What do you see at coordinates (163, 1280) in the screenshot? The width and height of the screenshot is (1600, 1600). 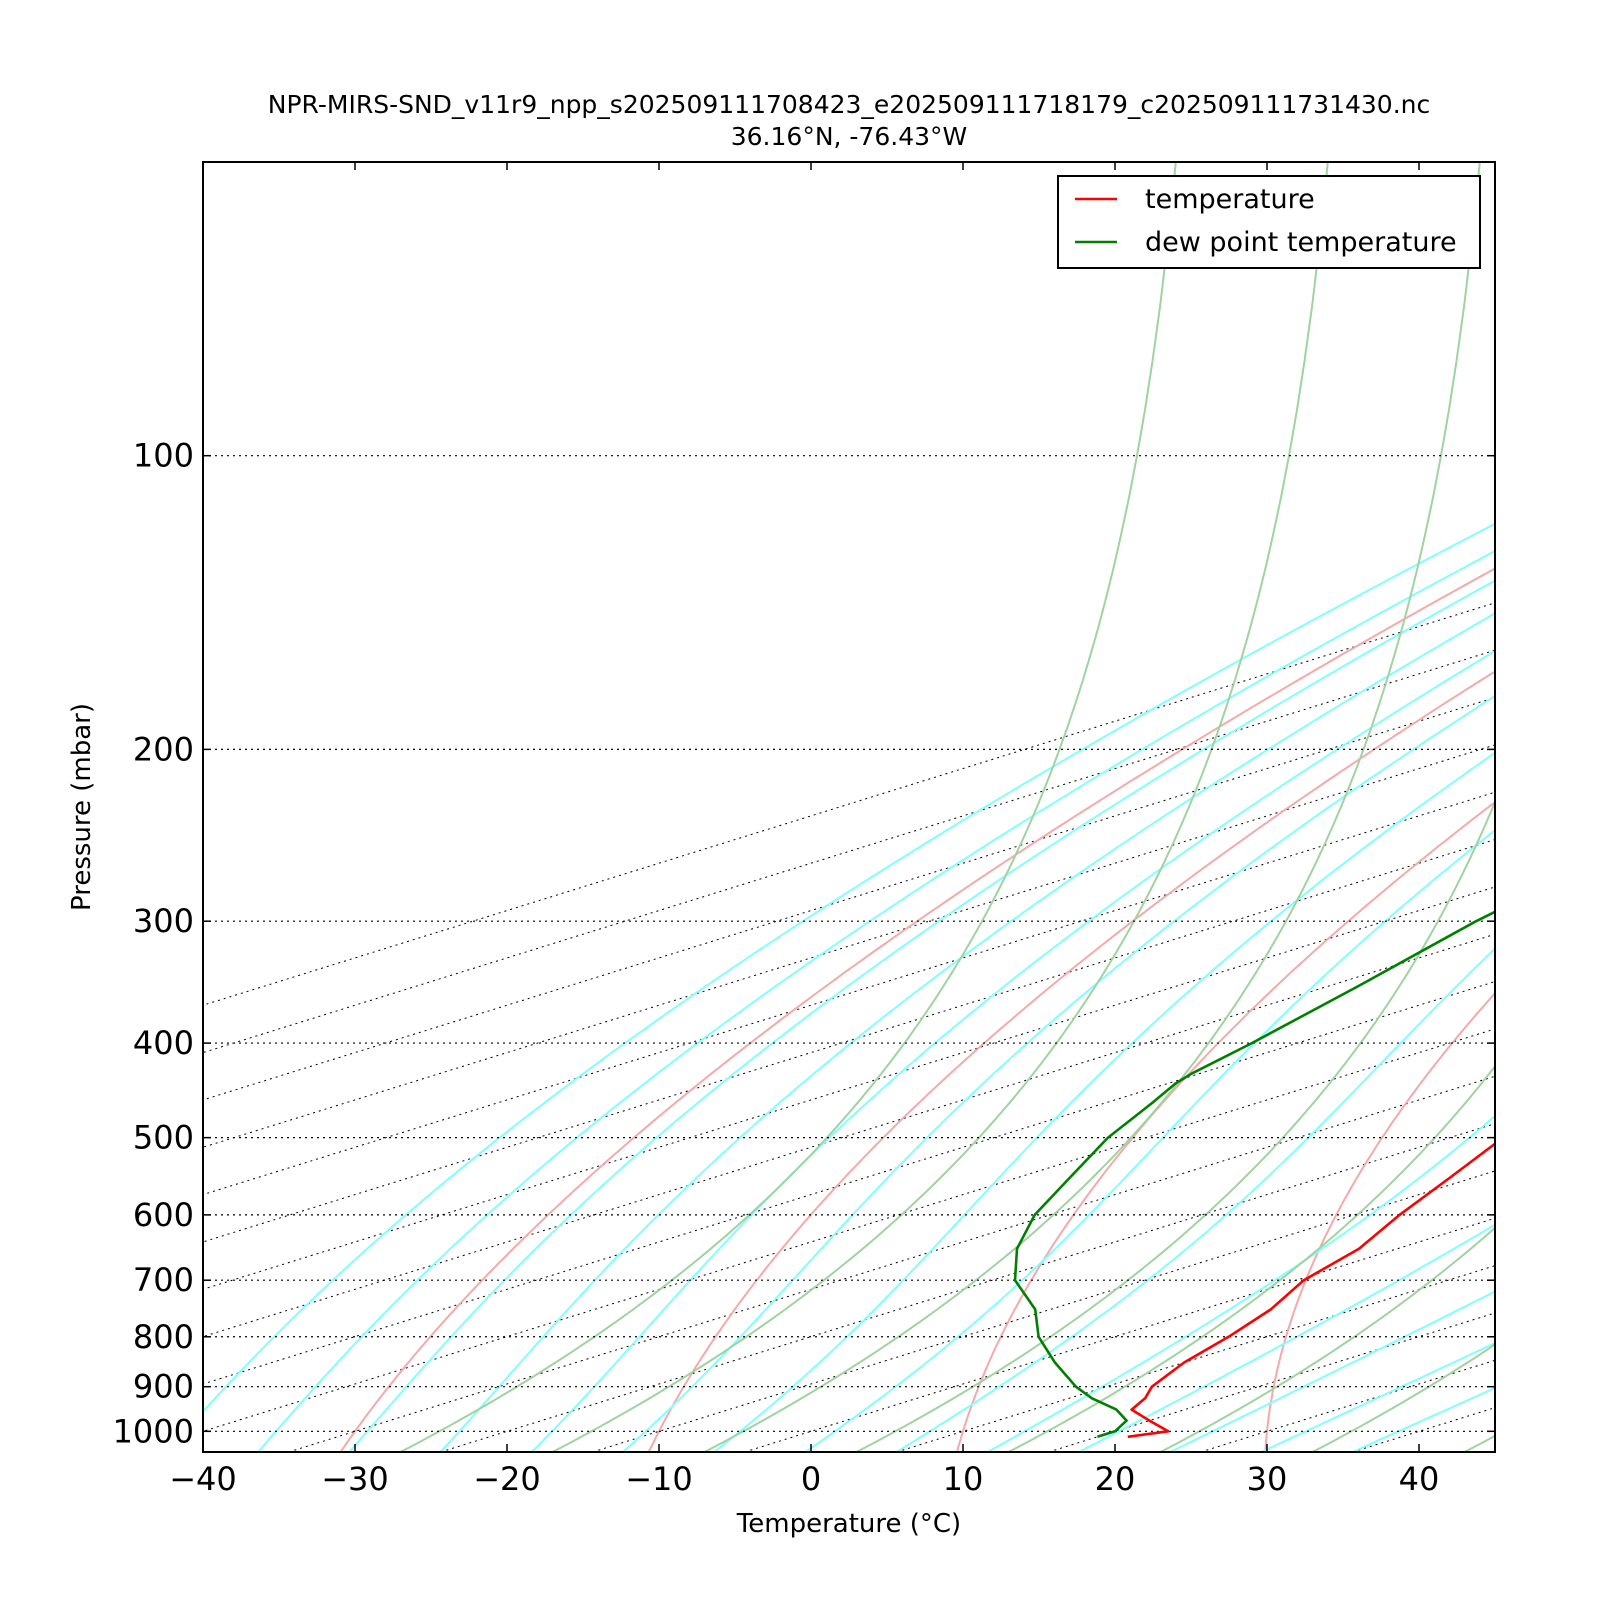 I see `y-tick-label: 700` at bounding box center [163, 1280].